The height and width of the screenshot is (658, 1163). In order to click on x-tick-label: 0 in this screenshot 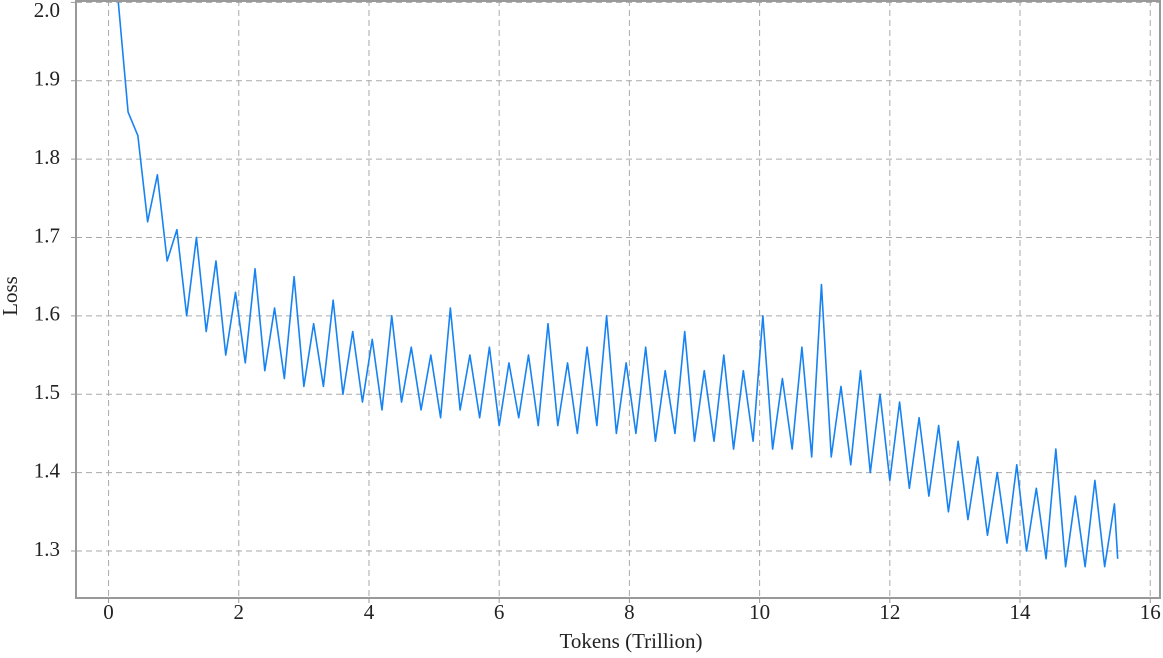, I will do `click(108, 612)`.